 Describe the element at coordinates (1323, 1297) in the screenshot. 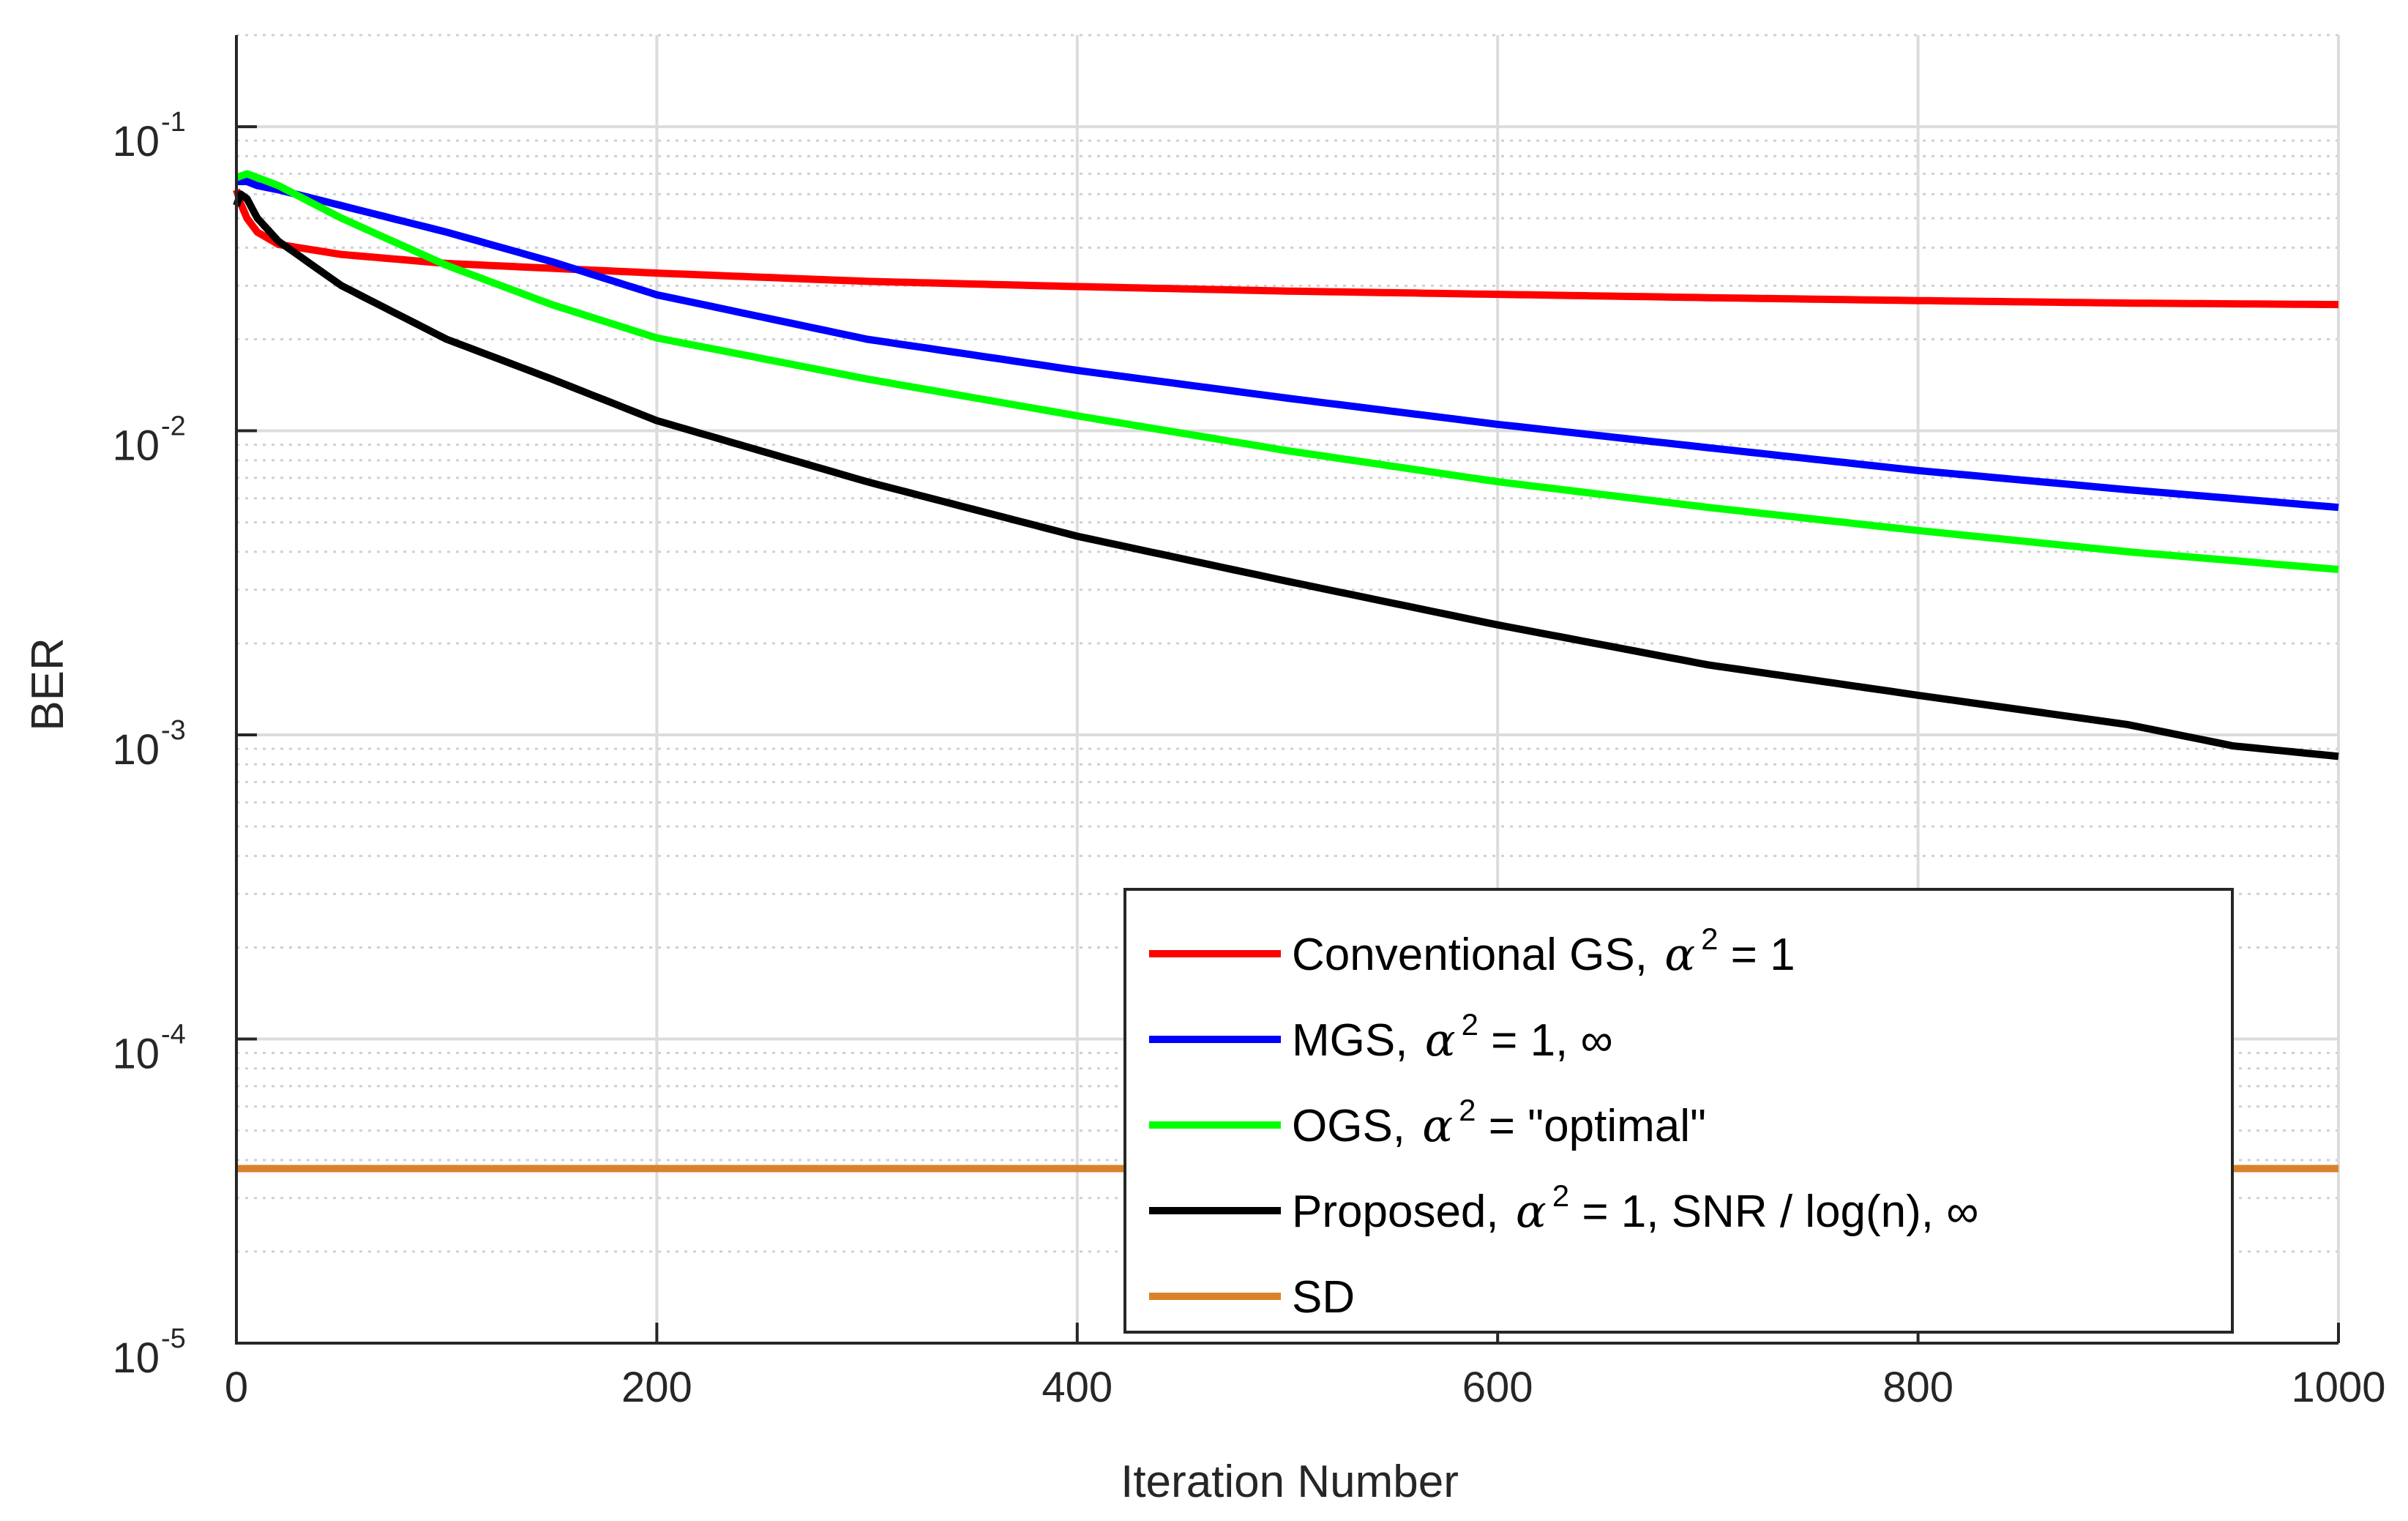

I see `legend-label-4: SD` at that location.